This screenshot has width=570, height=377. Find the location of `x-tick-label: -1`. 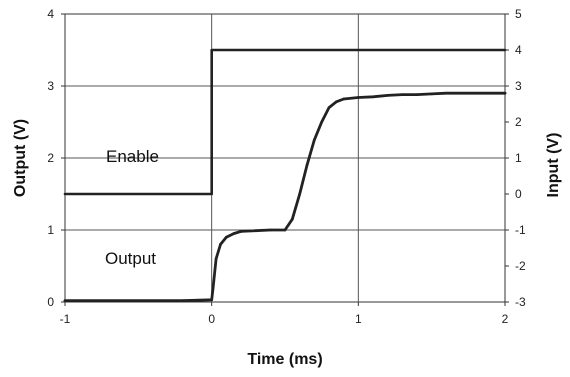

x-tick-label: -1 is located at coordinates (65, 319).